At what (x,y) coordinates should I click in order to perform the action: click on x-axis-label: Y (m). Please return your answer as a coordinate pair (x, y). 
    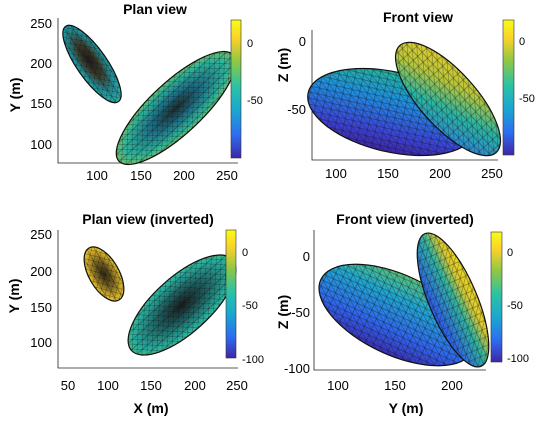
    Looking at the image, I should click on (406, 408).